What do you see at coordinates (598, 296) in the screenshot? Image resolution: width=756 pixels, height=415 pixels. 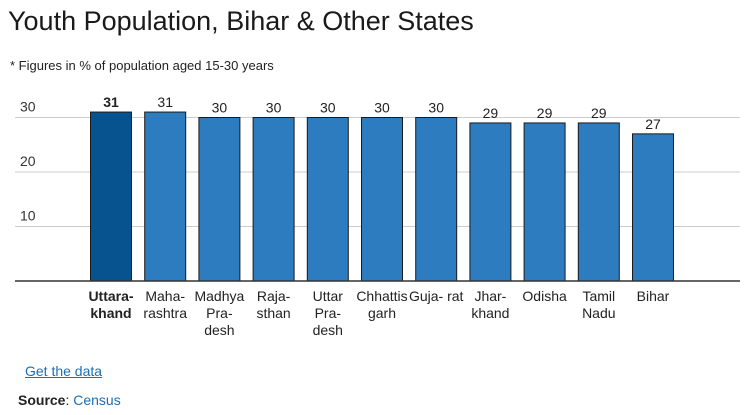 I see `x-tick-label: Tamil` at bounding box center [598, 296].